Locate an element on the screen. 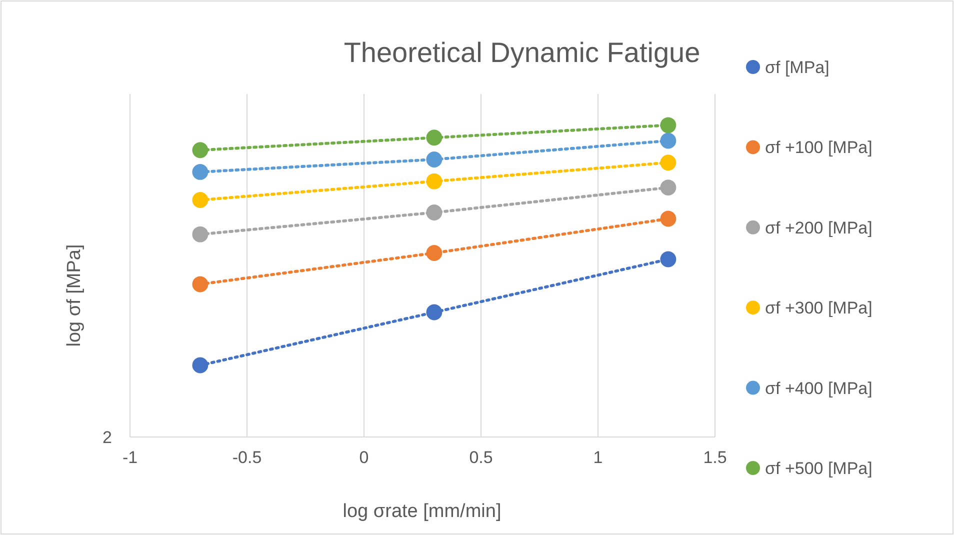 The height and width of the screenshot is (535, 954). legend-label: σf +200 [MPa] is located at coordinates (818, 228).